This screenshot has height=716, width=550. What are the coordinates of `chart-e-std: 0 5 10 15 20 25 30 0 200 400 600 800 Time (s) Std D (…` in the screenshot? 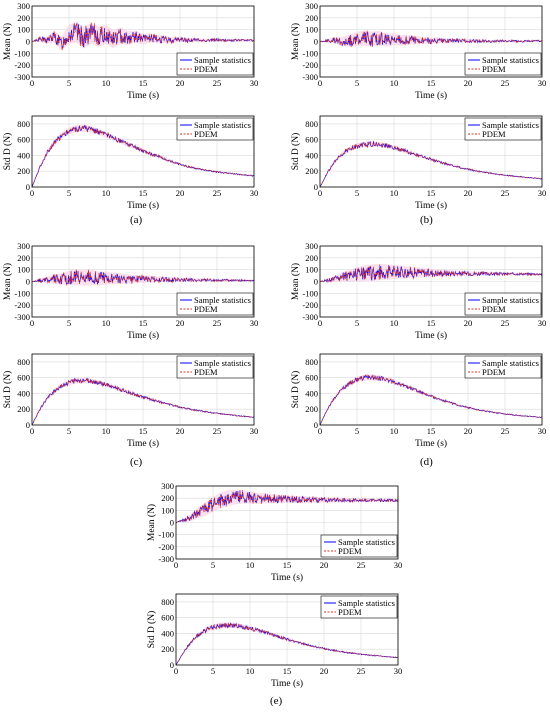 It's located at (274, 641).